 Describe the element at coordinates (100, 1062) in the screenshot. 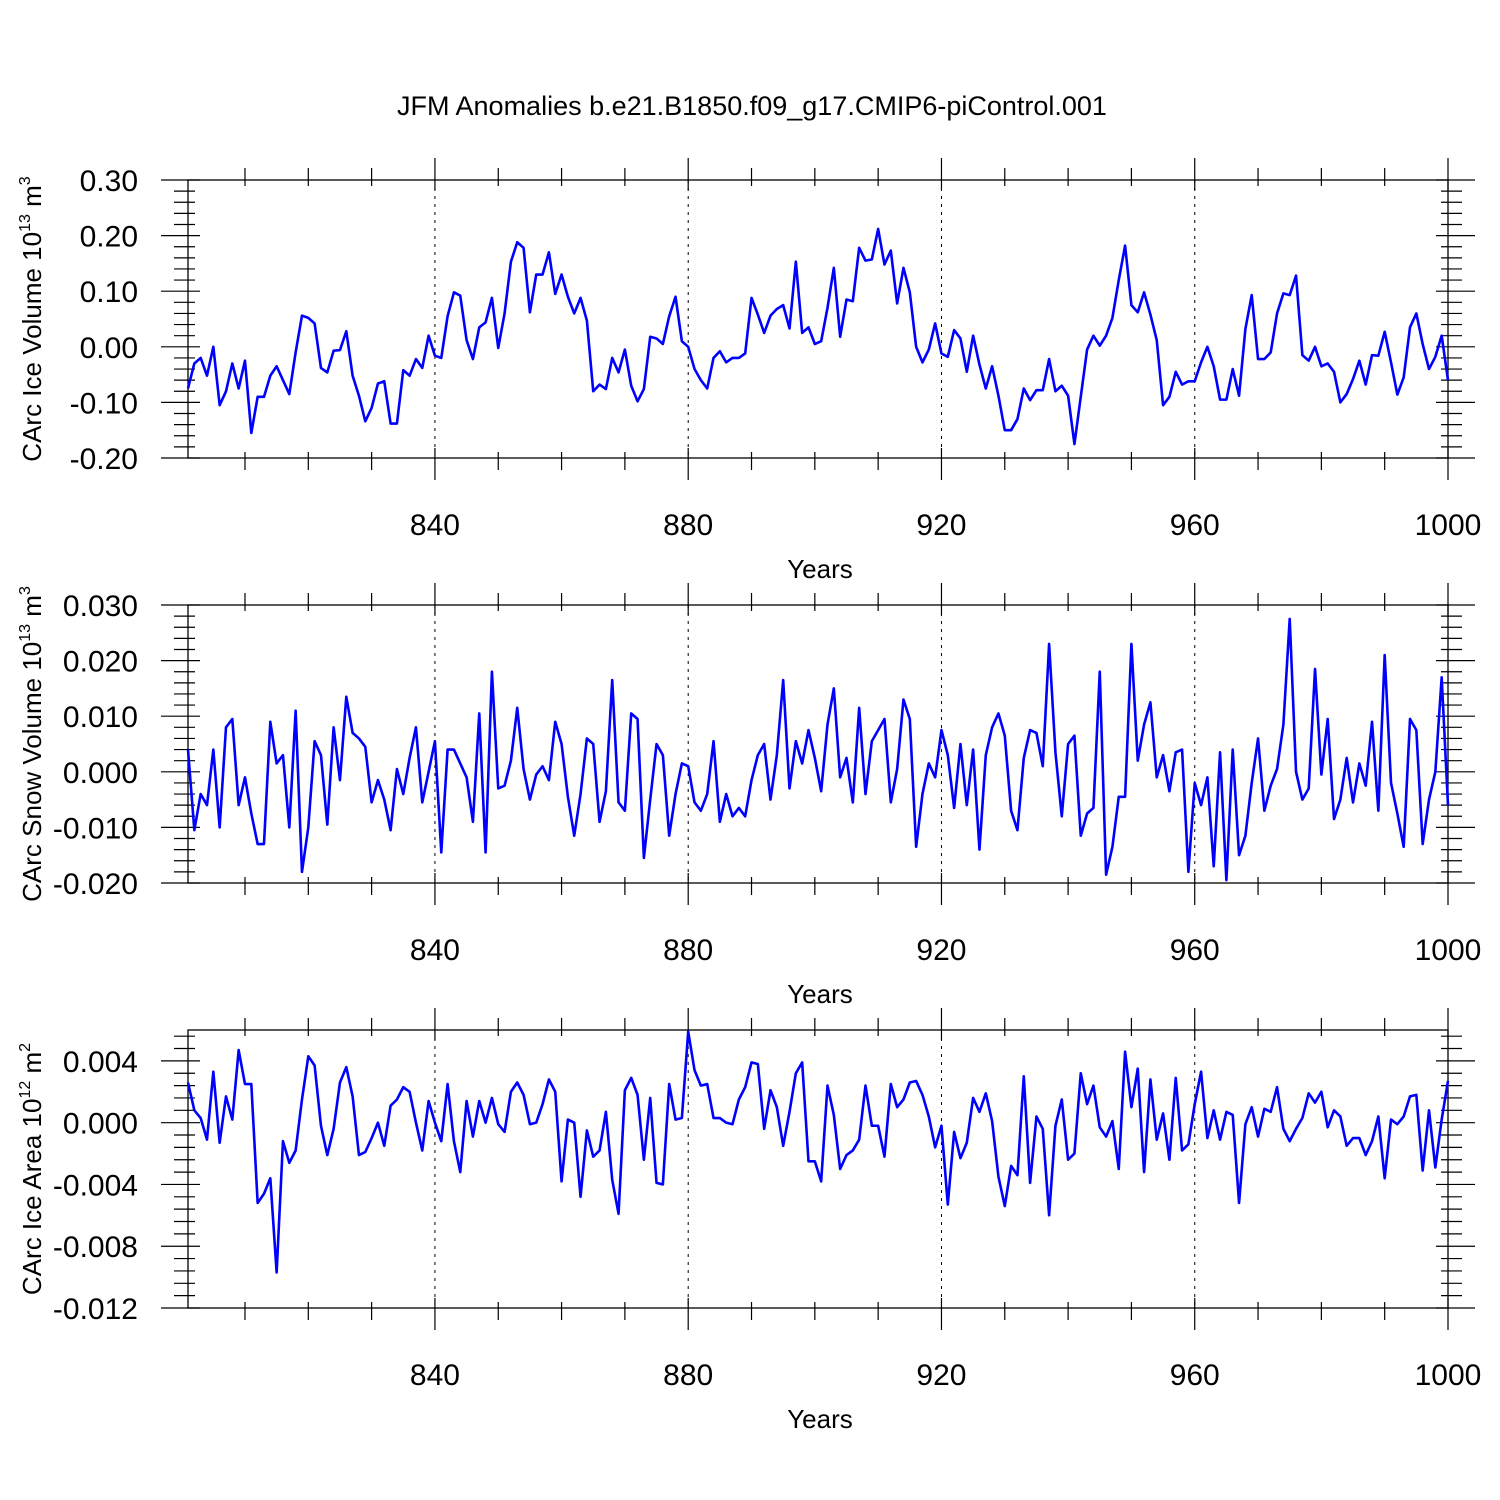

I see `y-tick-label: 0.004` at that location.